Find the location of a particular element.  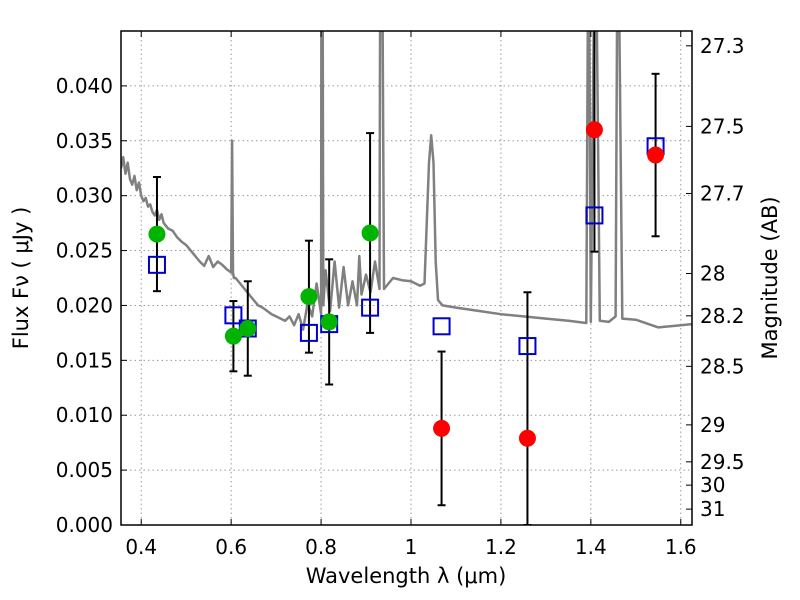

y-tick-label: 0.000 is located at coordinates (84, 525).